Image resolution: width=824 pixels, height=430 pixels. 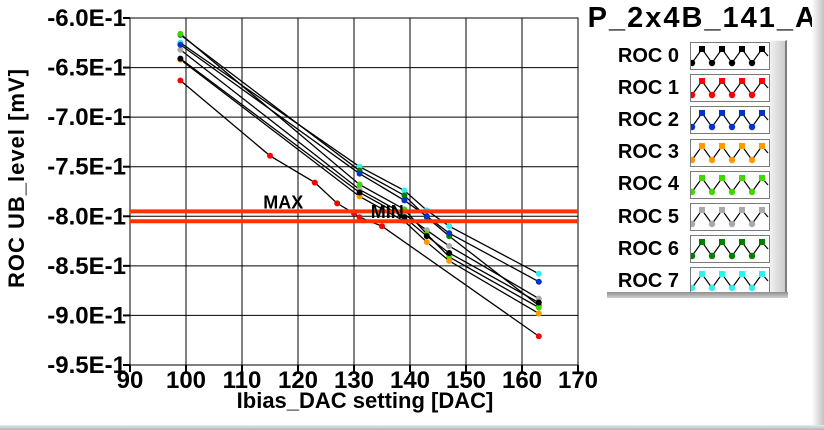 I want to click on window-border-right, so click(x=818, y=215).